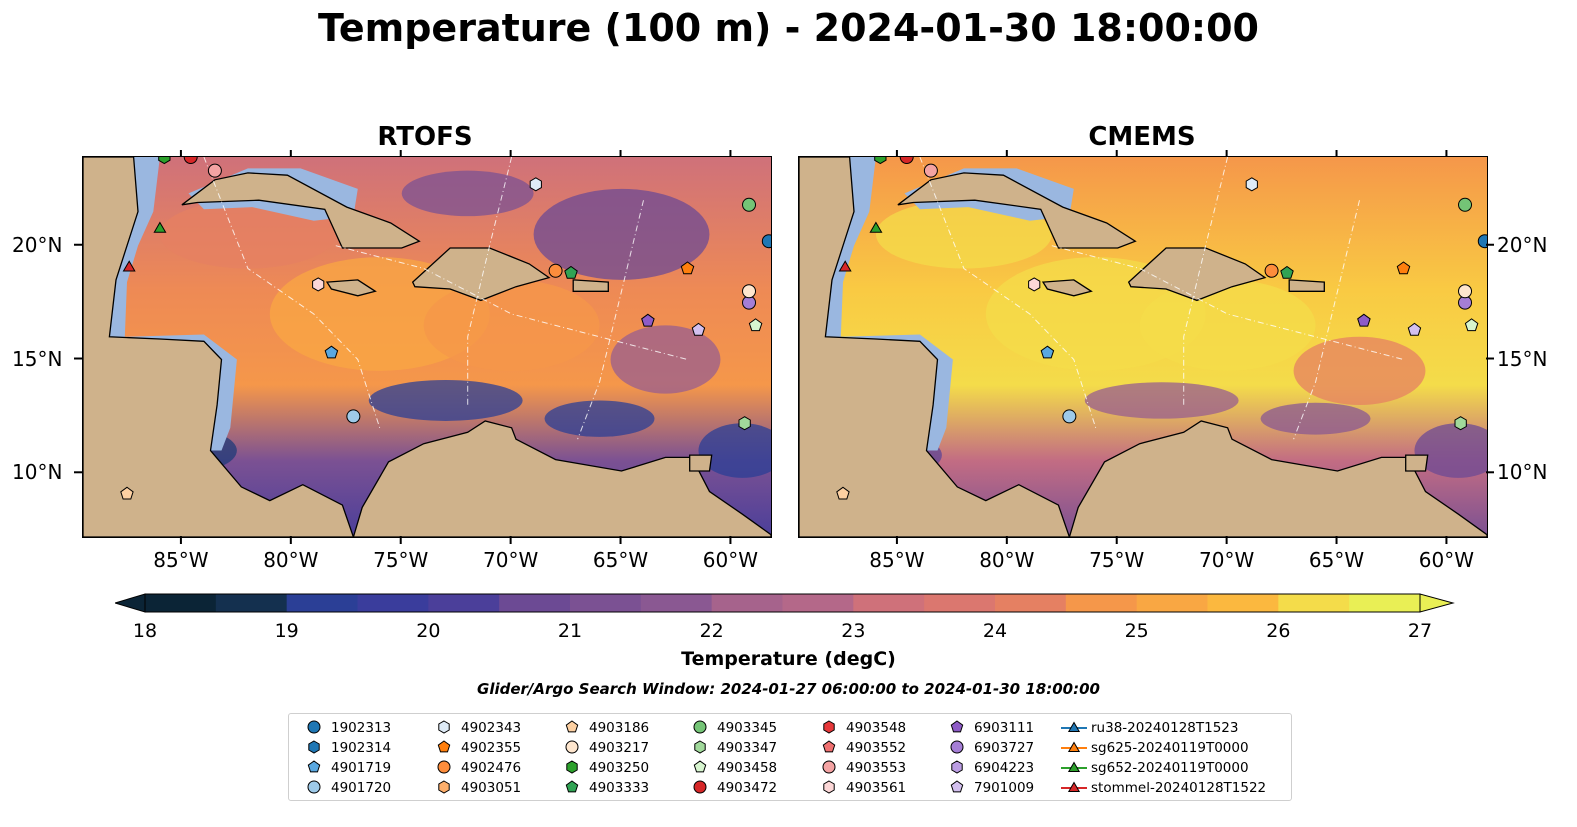  I want to click on legend-label: 4901720, so click(361, 788).